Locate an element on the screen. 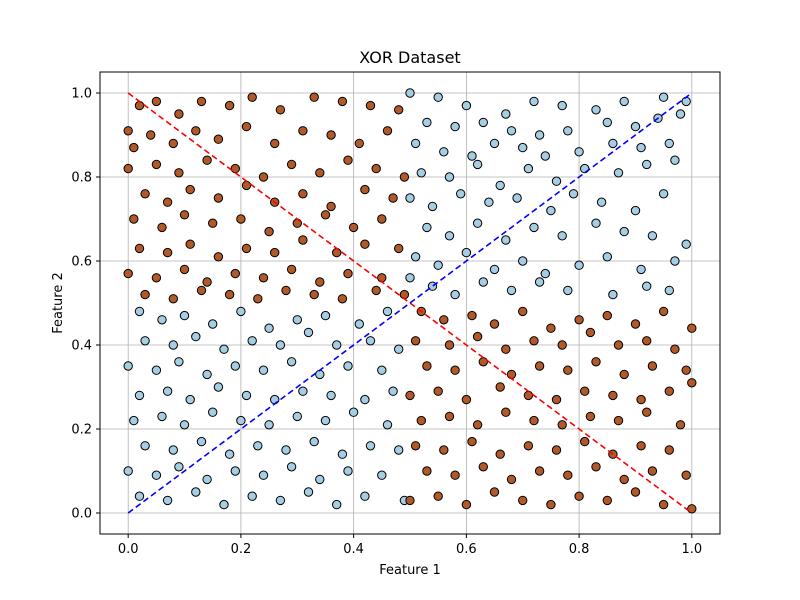  x-tick-label: 0.4 is located at coordinates (353, 549).